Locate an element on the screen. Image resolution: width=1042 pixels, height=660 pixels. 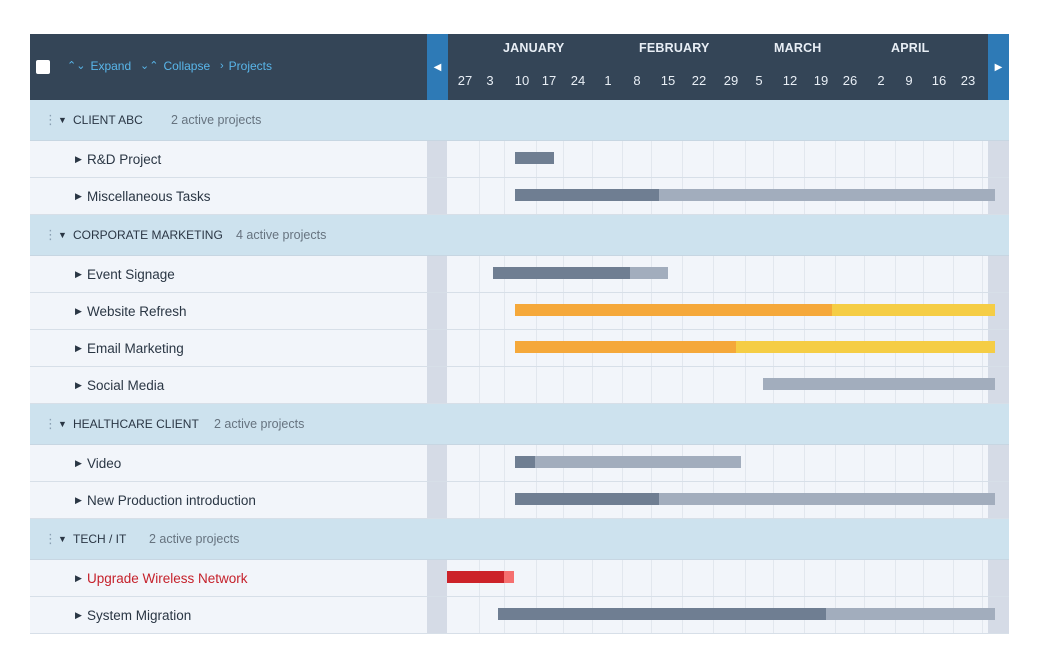
week-label: 10 is located at coordinates (522, 80).